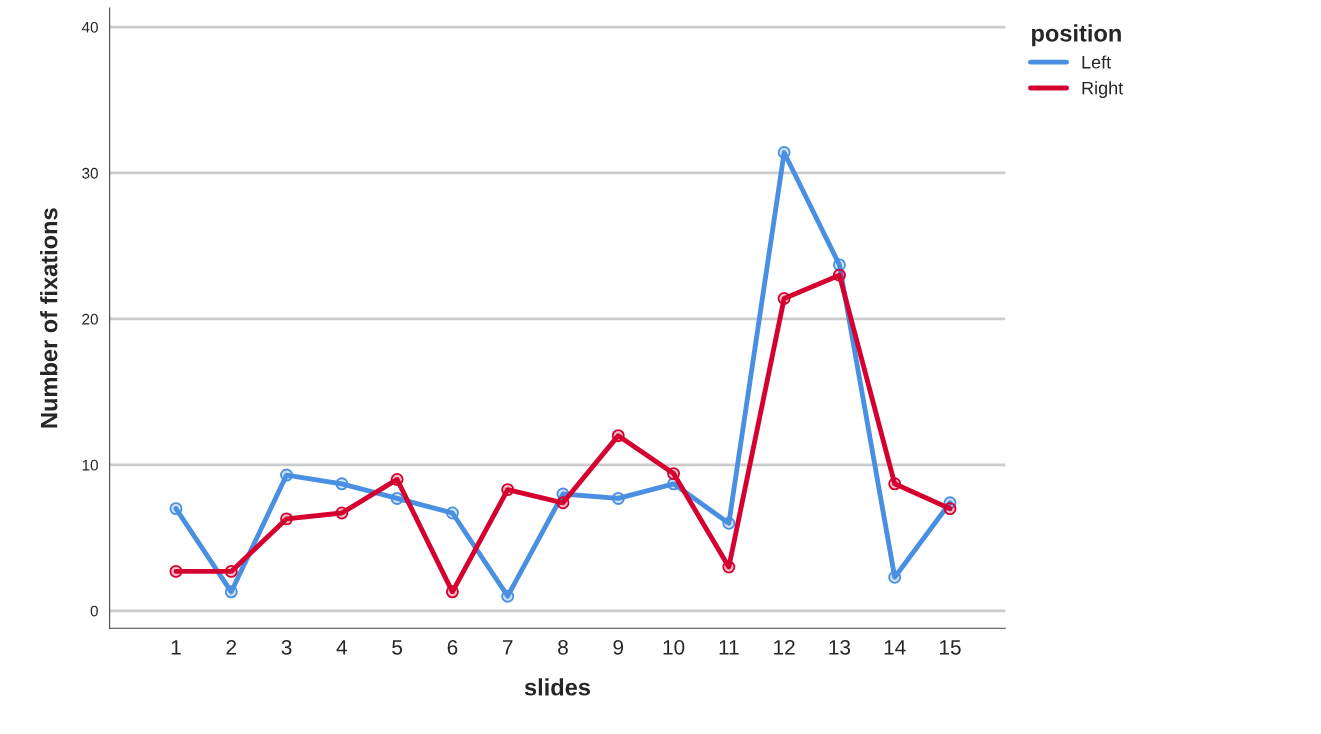 This screenshot has width=1321, height=734. Describe the element at coordinates (618, 647) in the screenshot. I see `x-tick-label: 9` at that location.